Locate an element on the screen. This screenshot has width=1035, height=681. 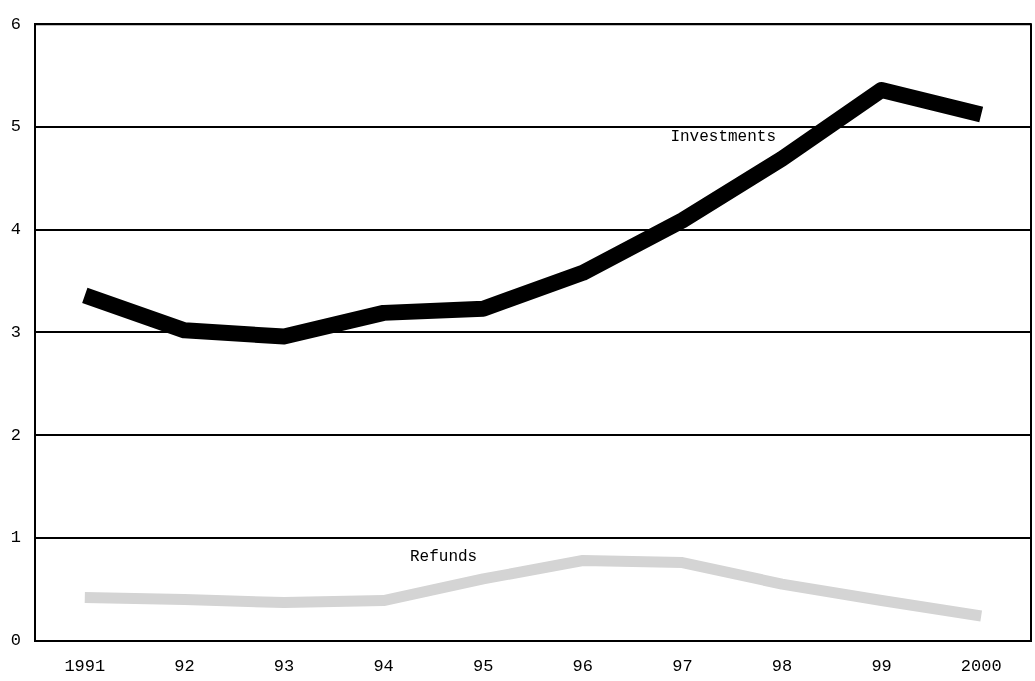
x-tick-label: 92 is located at coordinates (184, 667).